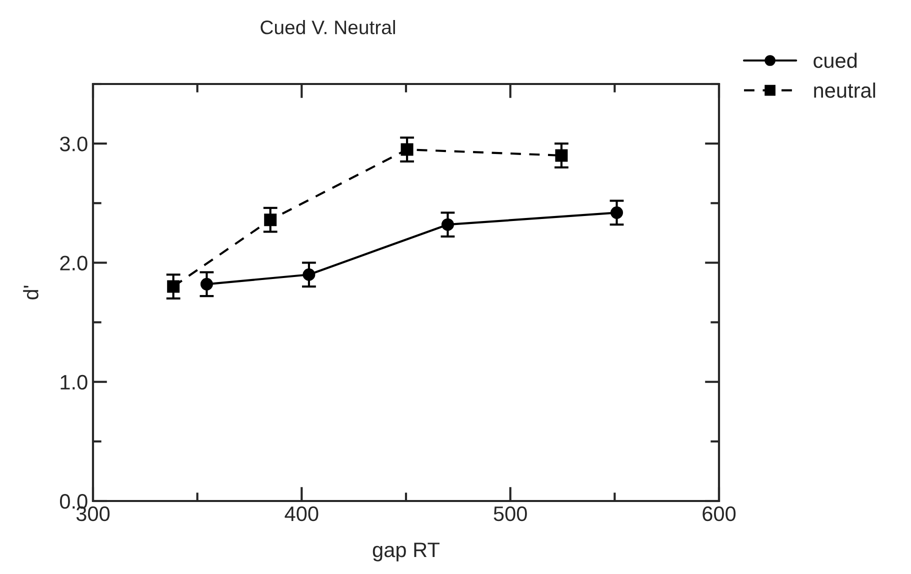  Describe the element at coordinates (74, 382) in the screenshot. I see `y-tick-label: 1.0` at that location.